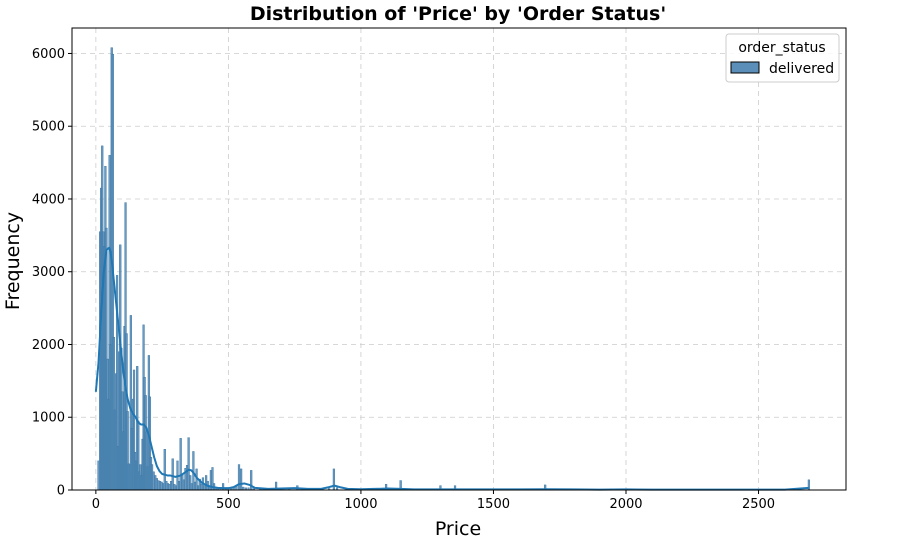 The width and height of the screenshot is (911, 546). Describe the element at coordinates (228, 504) in the screenshot. I see `x-tick-label-1: 500` at that location.